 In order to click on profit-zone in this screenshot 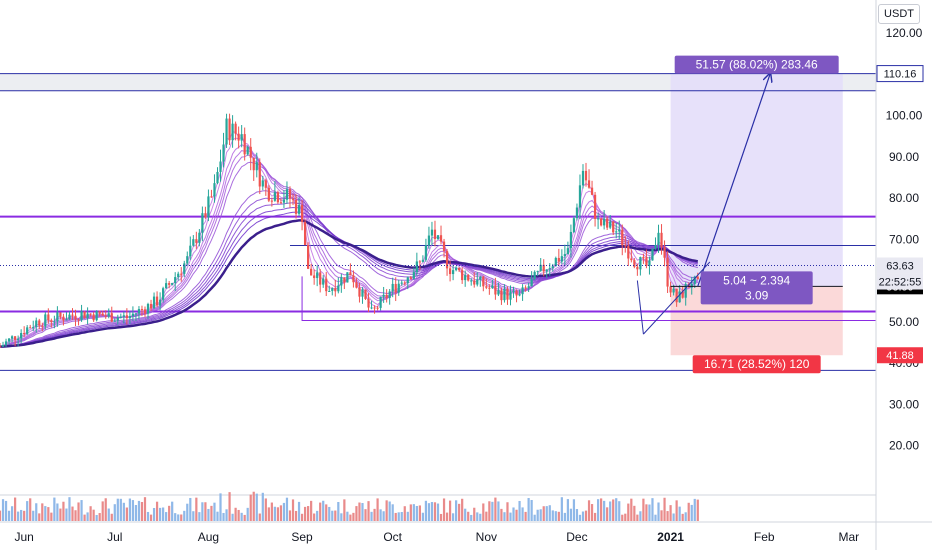, I will do `click(757, 180)`.